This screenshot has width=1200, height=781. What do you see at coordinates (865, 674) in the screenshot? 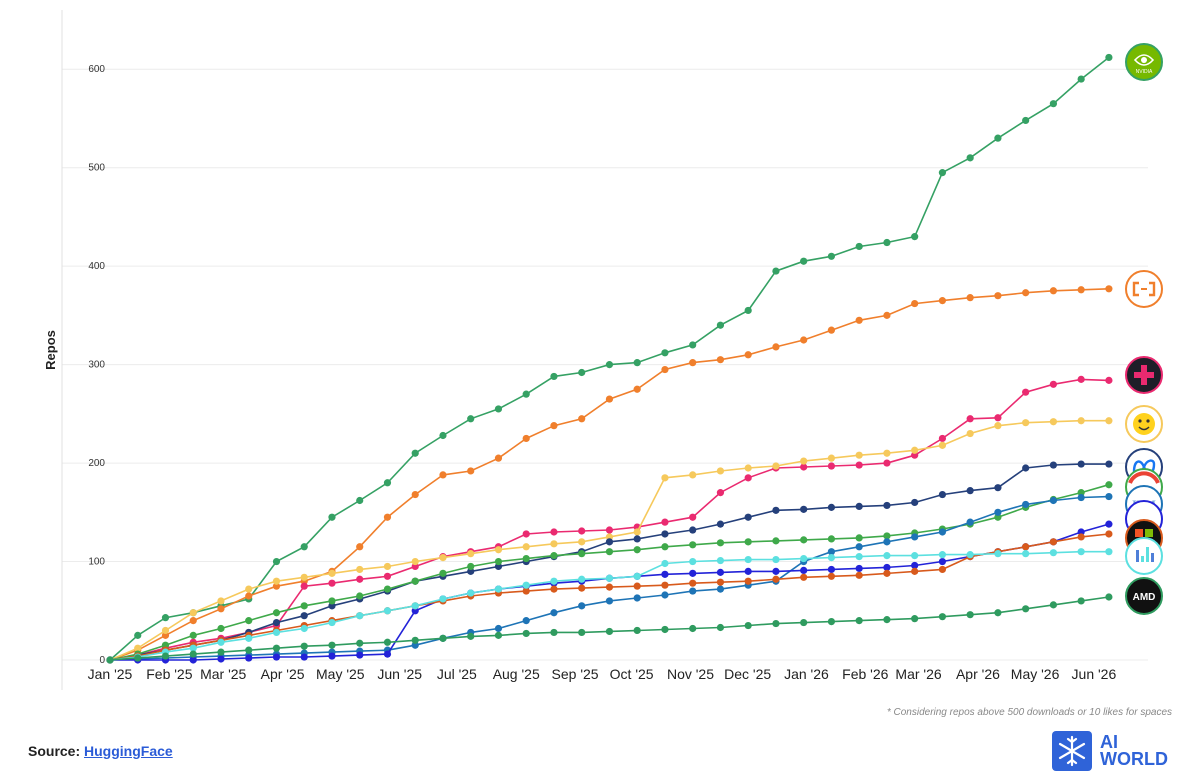
I see `x-tick-label: Feb '26` at bounding box center [865, 674].